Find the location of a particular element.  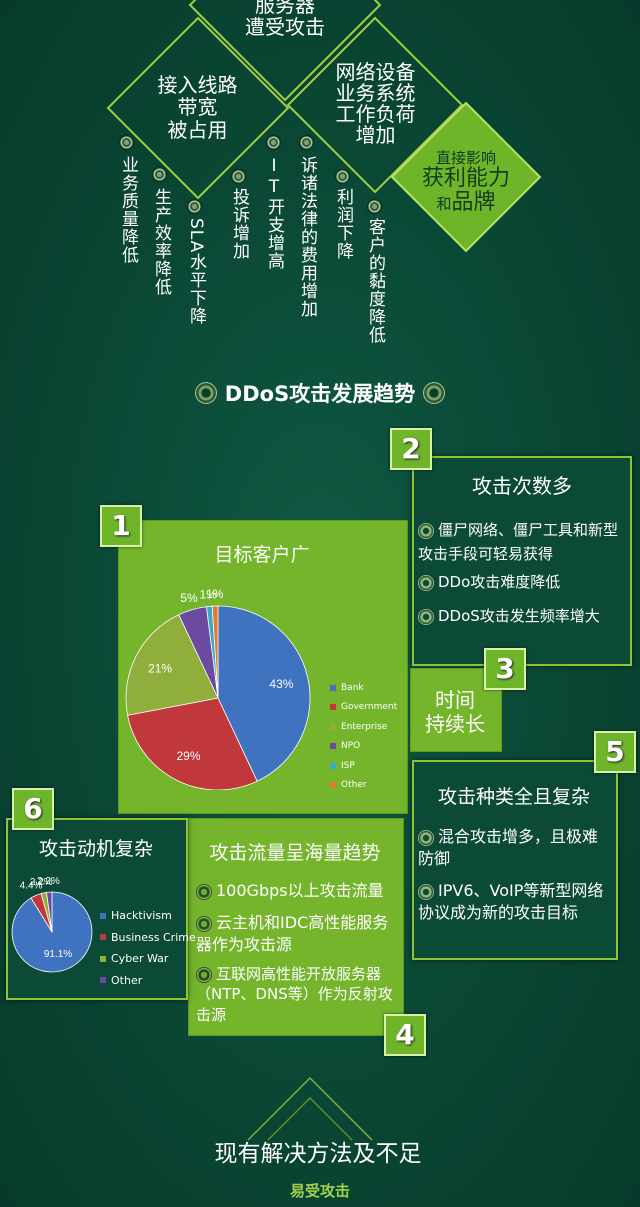

impact-item: 客户的黏度降低 is located at coordinates (375, 281).